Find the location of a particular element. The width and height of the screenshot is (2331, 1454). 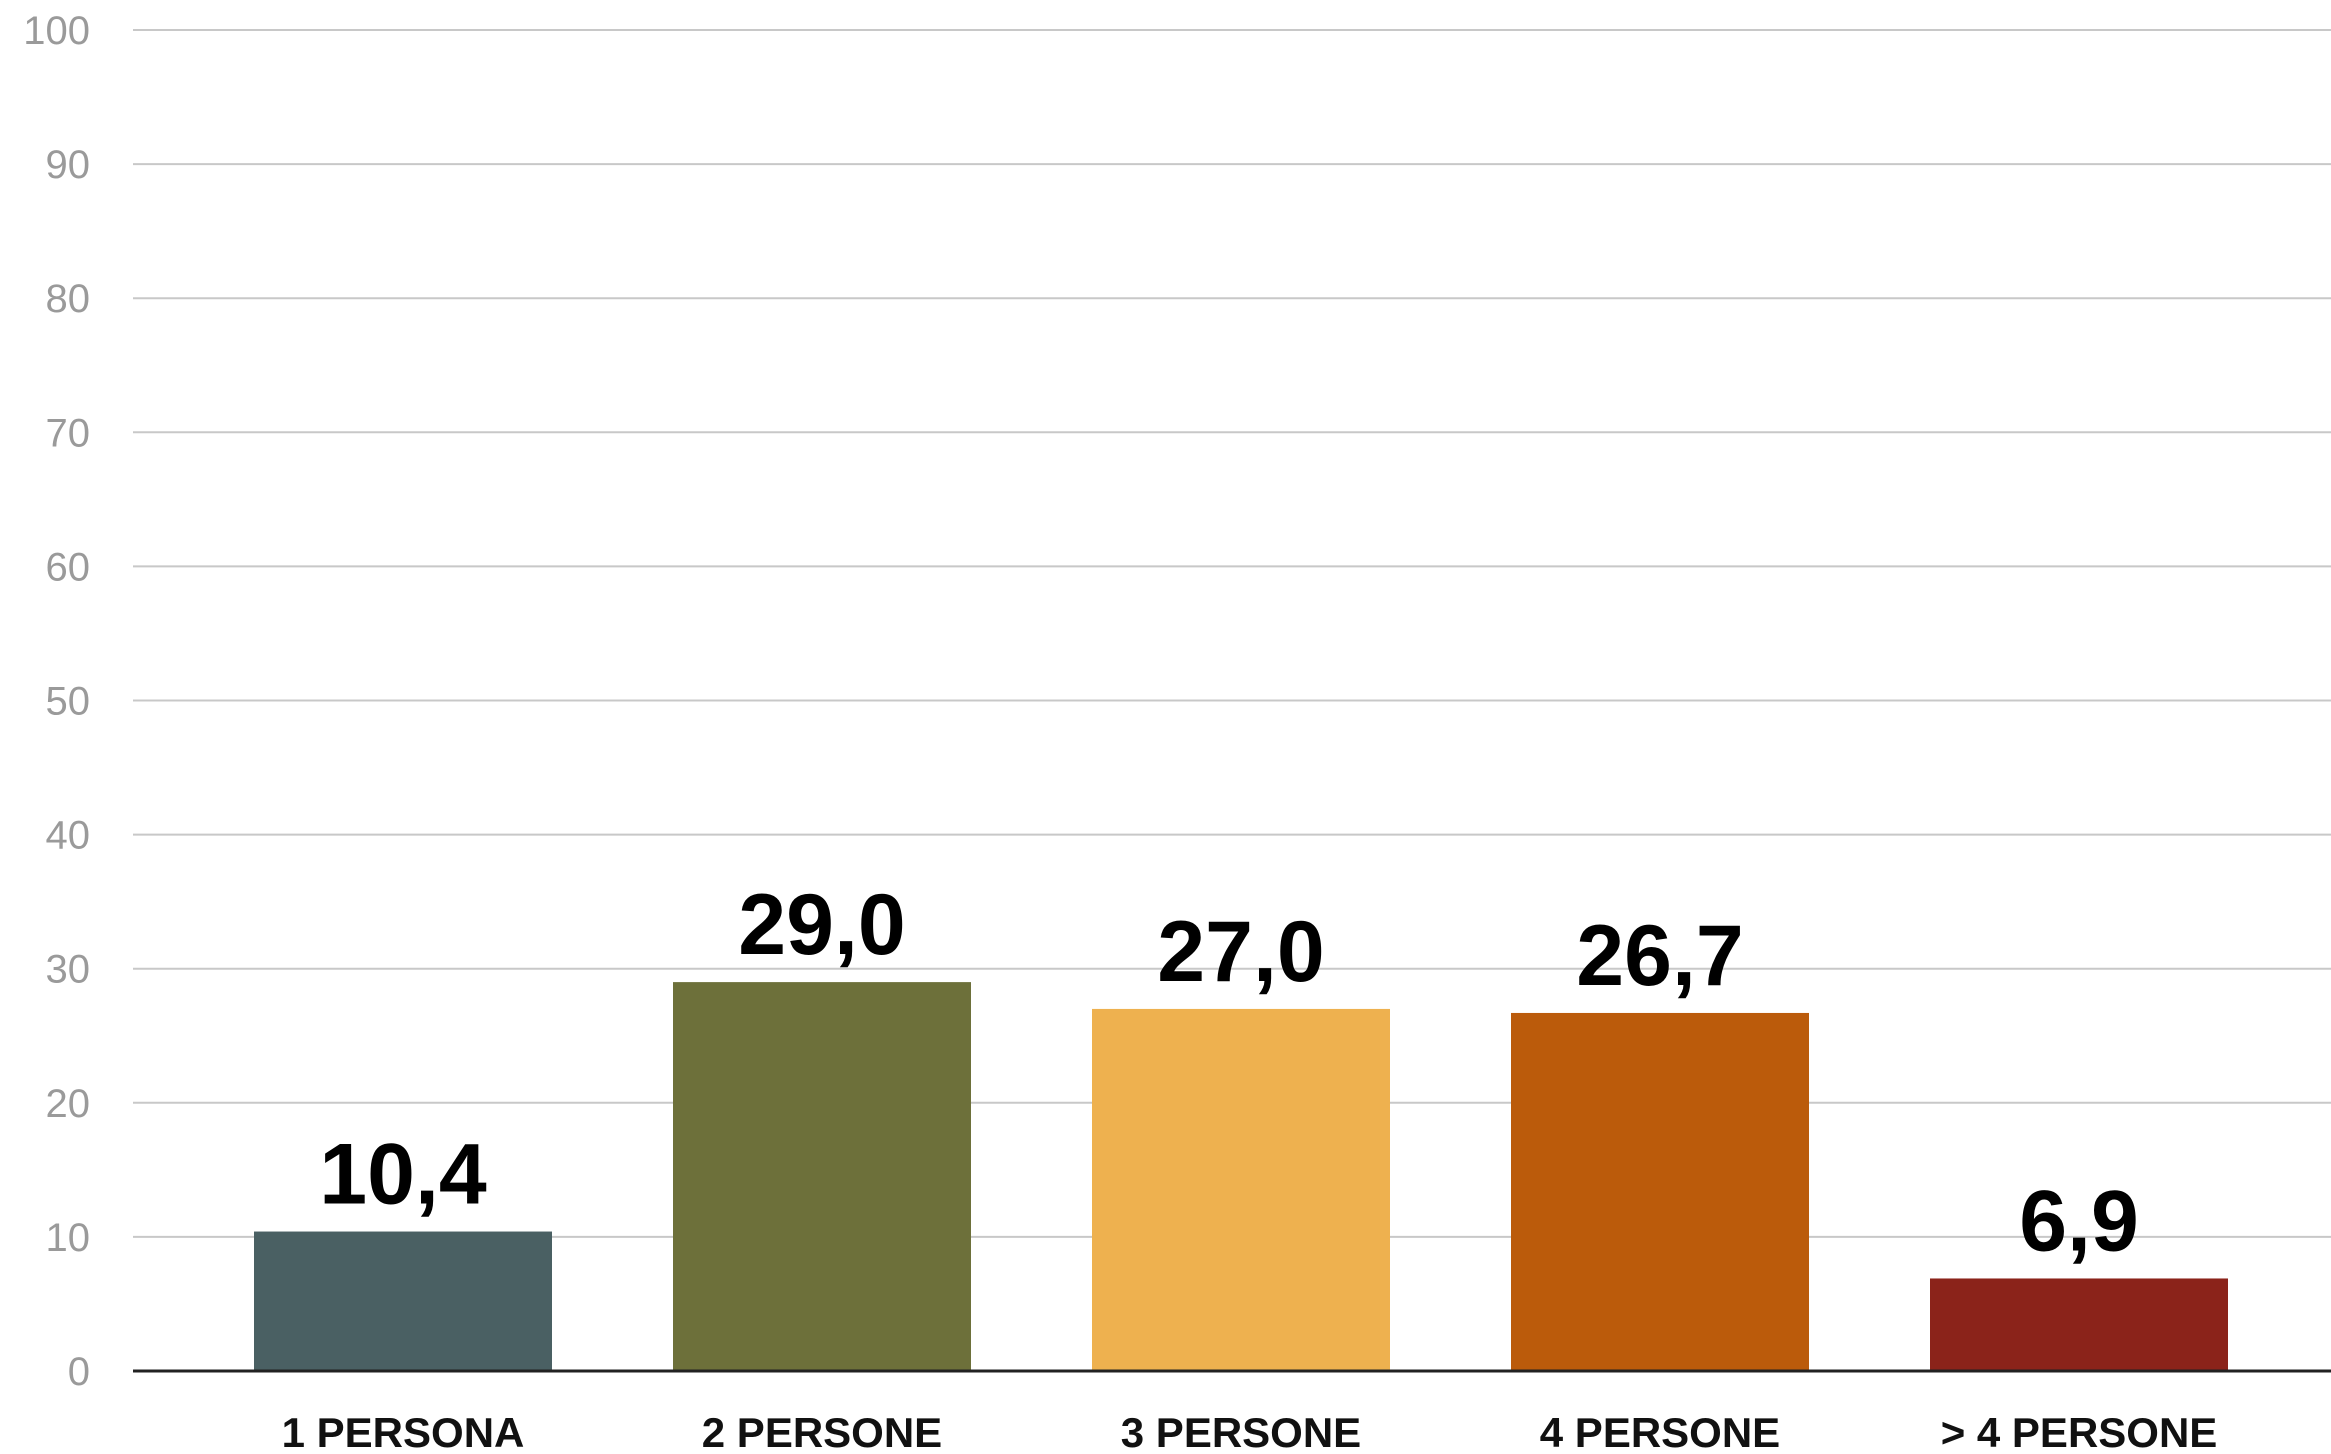

y-axis-ticks: 0 10 20 30 40 50 60 70 80 90 100 is located at coordinates (56, 701).